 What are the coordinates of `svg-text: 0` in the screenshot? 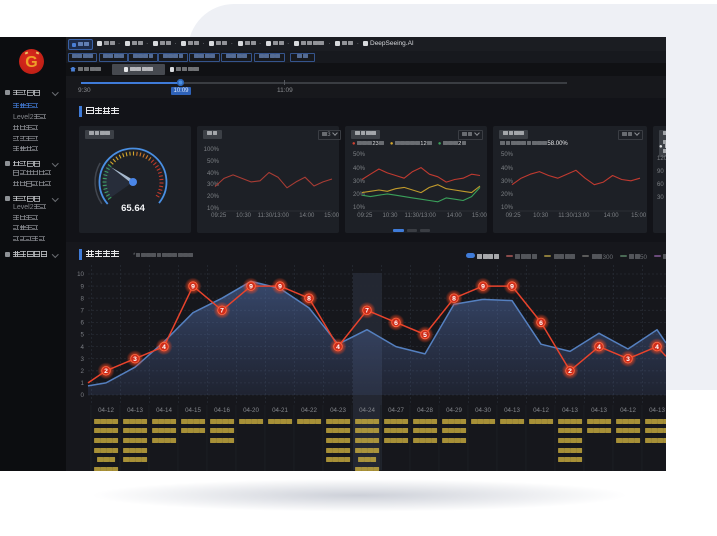 It's located at (83, 395).